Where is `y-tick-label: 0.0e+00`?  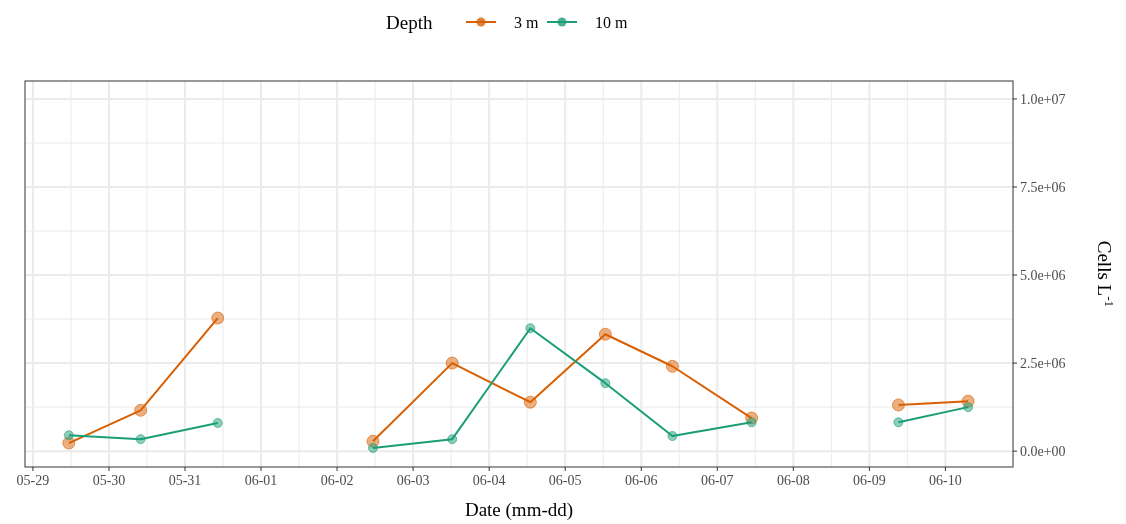 y-tick-label: 0.0e+00 is located at coordinates (1043, 452).